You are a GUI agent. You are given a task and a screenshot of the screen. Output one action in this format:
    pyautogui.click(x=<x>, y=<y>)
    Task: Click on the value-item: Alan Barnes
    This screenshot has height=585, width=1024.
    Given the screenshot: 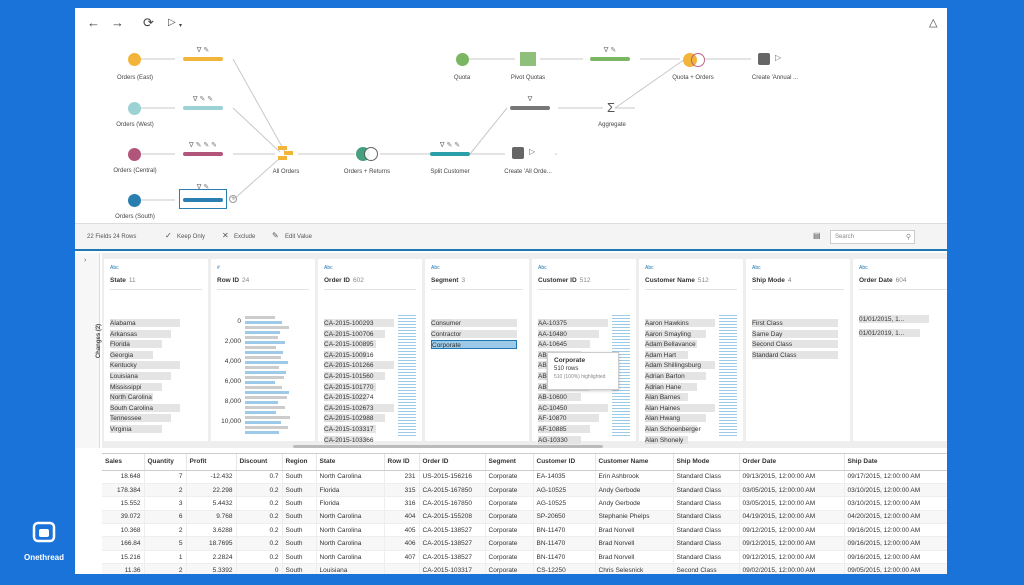 What is the action you would take?
    pyautogui.click(x=663, y=398)
    